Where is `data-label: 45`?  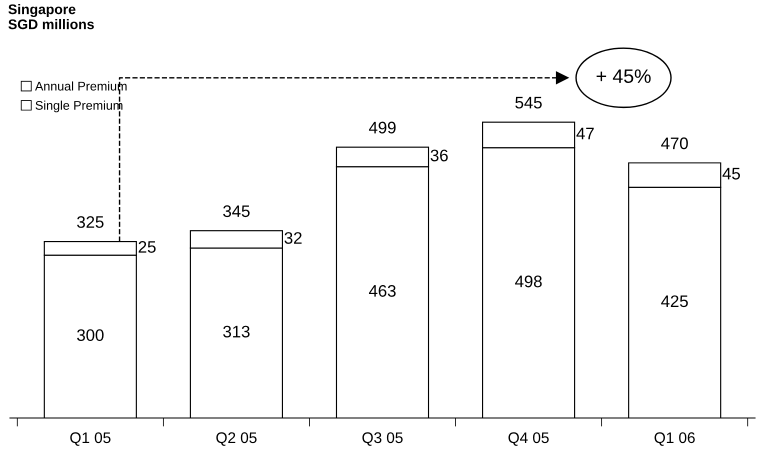 data-label: 45 is located at coordinates (731, 174).